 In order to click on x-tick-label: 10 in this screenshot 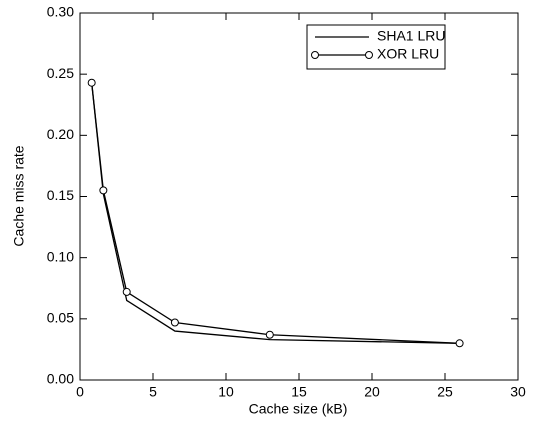, I will do `click(226, 392)`.